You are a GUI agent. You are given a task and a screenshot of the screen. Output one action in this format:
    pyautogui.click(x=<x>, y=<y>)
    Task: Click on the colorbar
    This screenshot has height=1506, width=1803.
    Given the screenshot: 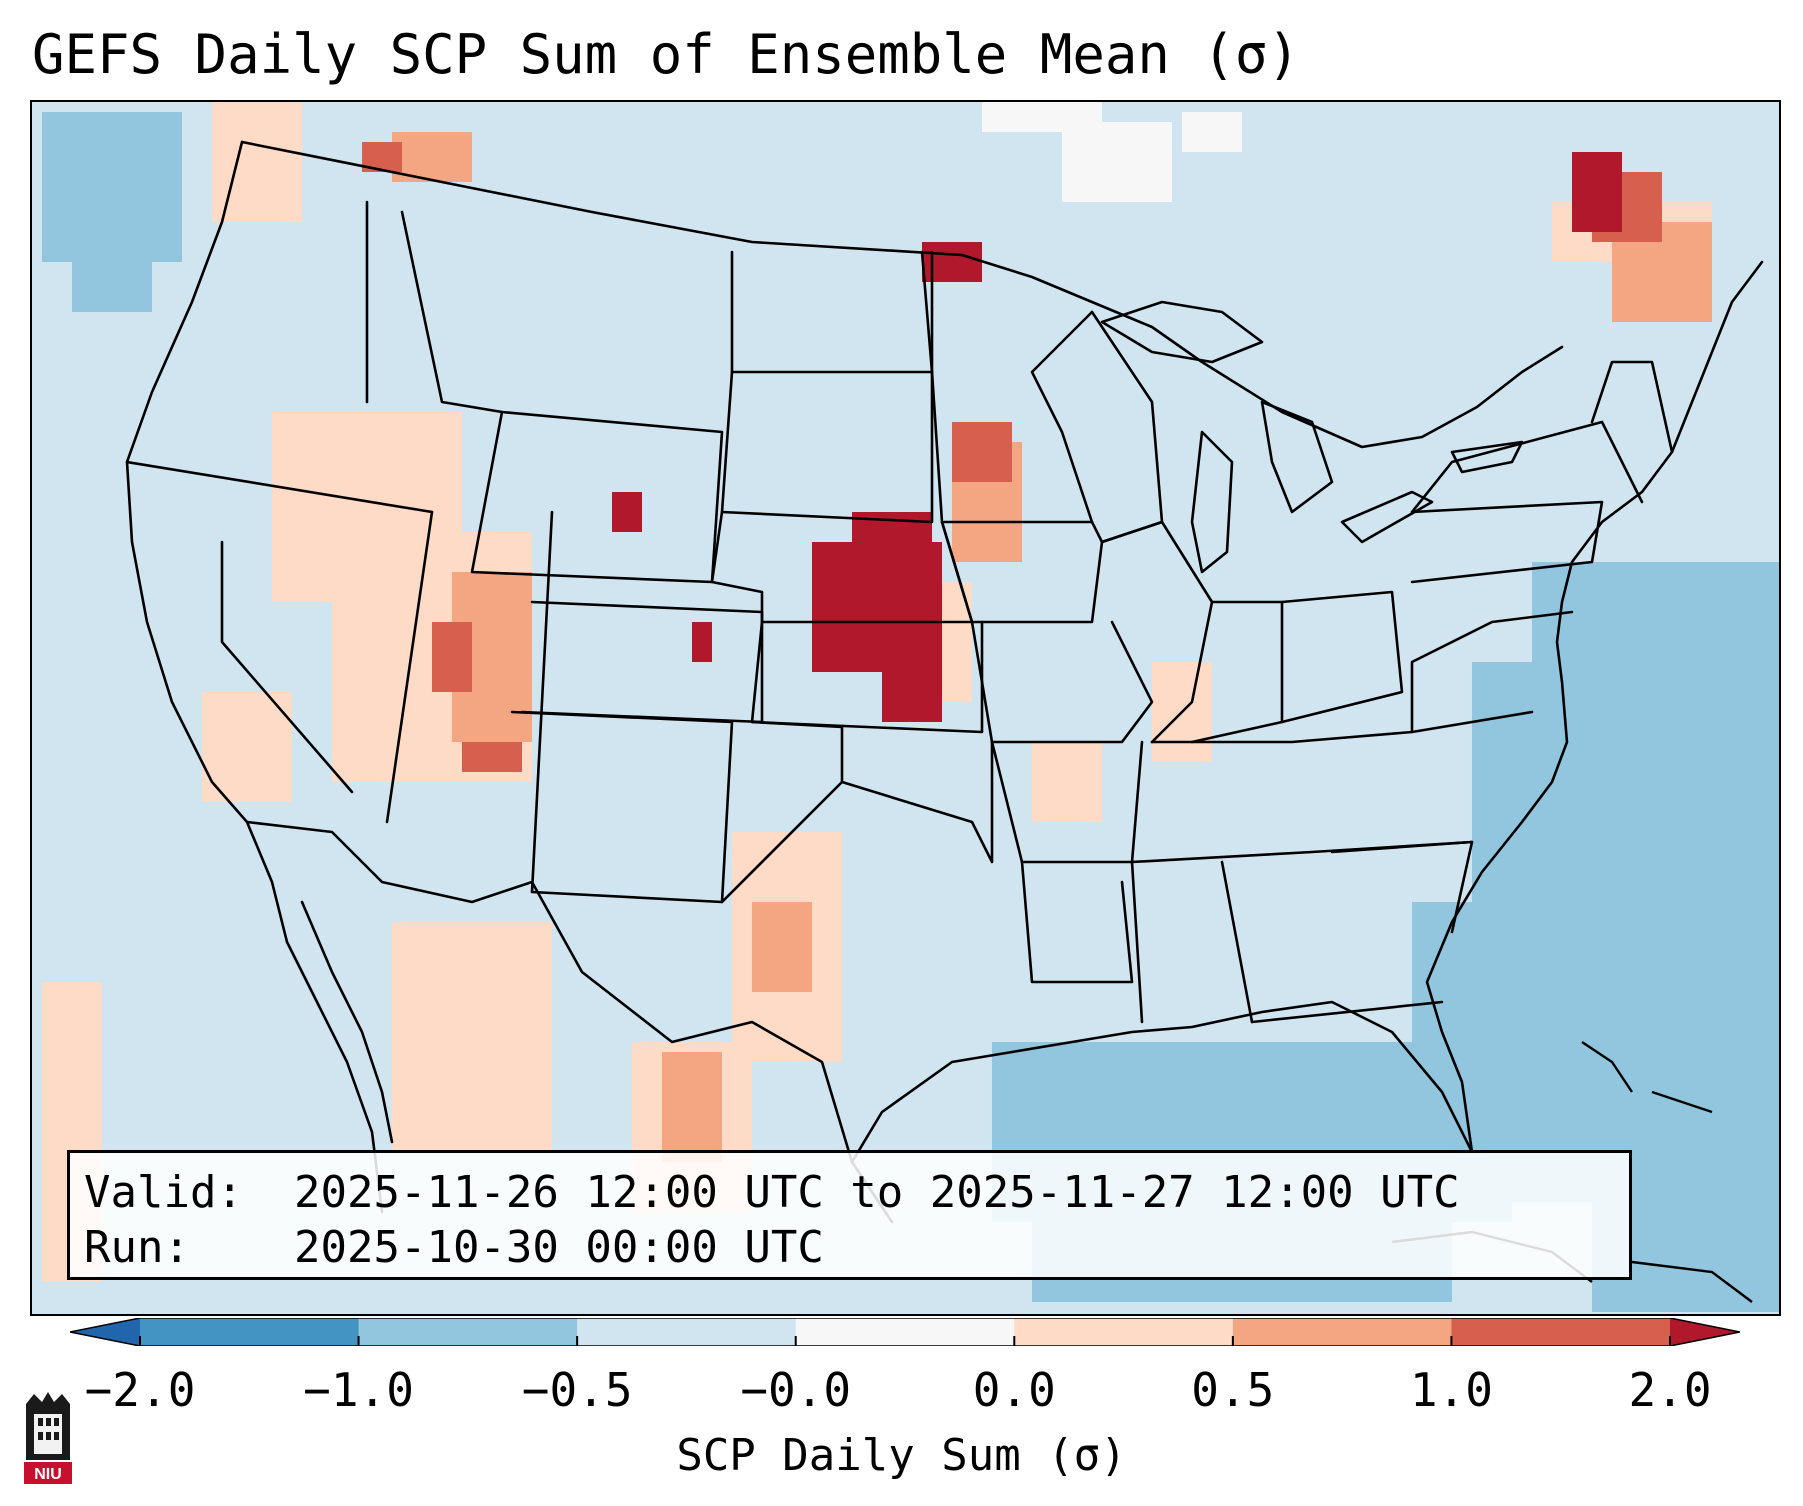 What is the action you would take?
    pyautogui.click(x=905, y=1332)
    